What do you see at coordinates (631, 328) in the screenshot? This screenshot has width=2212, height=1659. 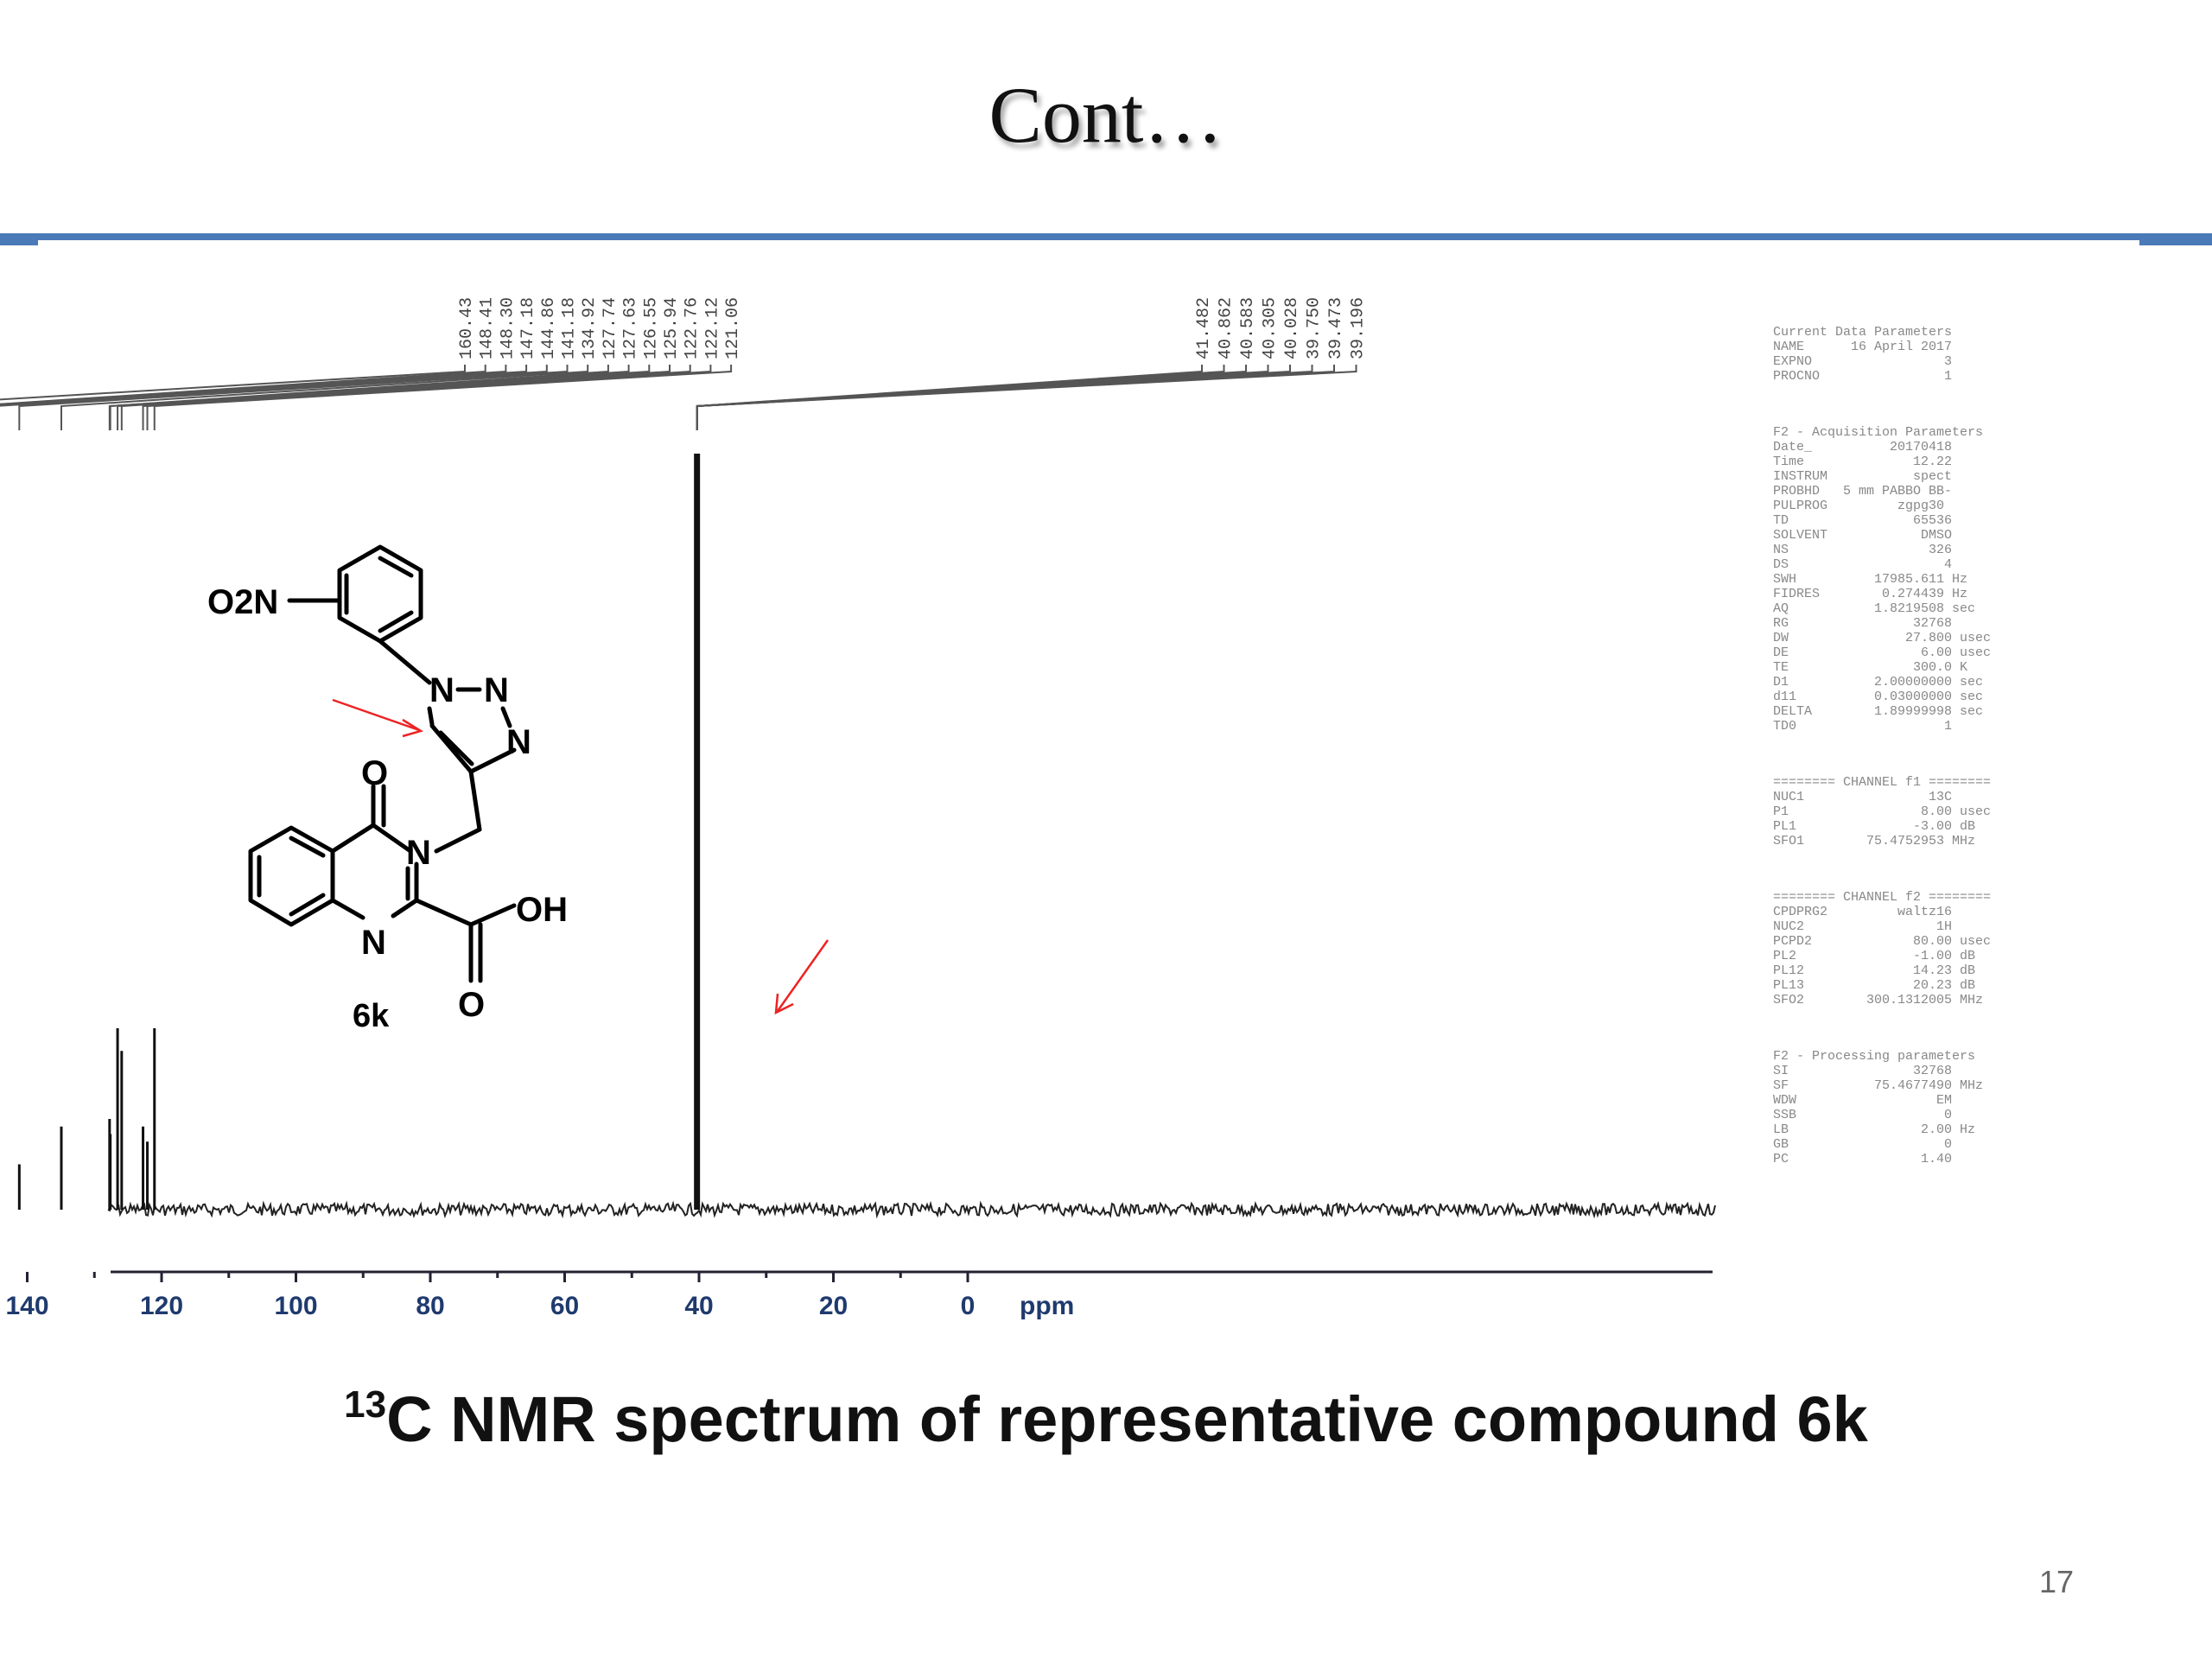 I see `peak-label: 127.63` at bounding box center [631, 328].